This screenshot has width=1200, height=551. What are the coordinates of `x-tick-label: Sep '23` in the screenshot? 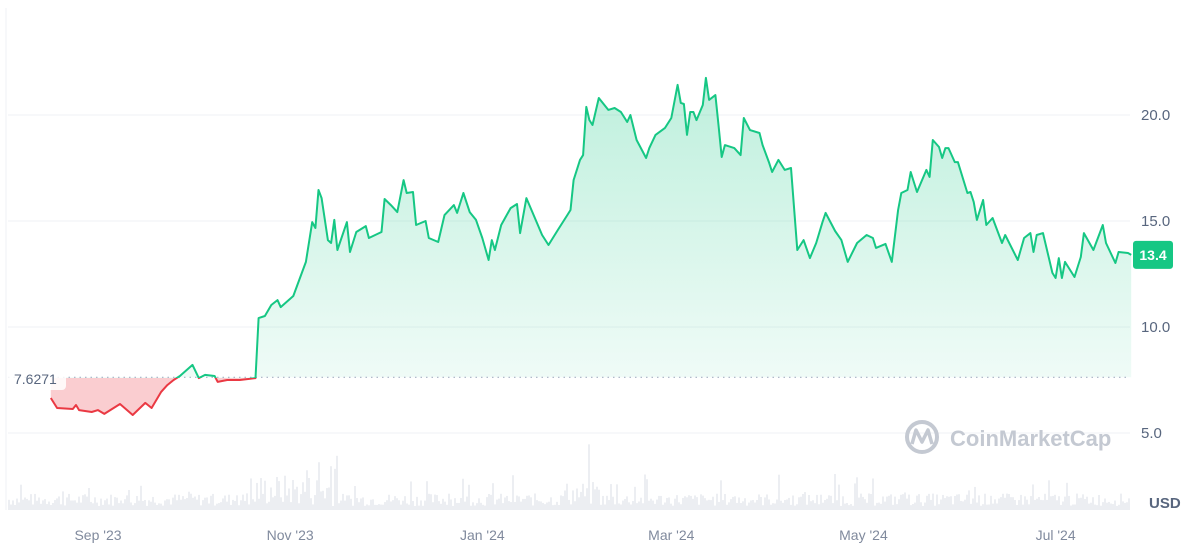 It's located at (97, 535).